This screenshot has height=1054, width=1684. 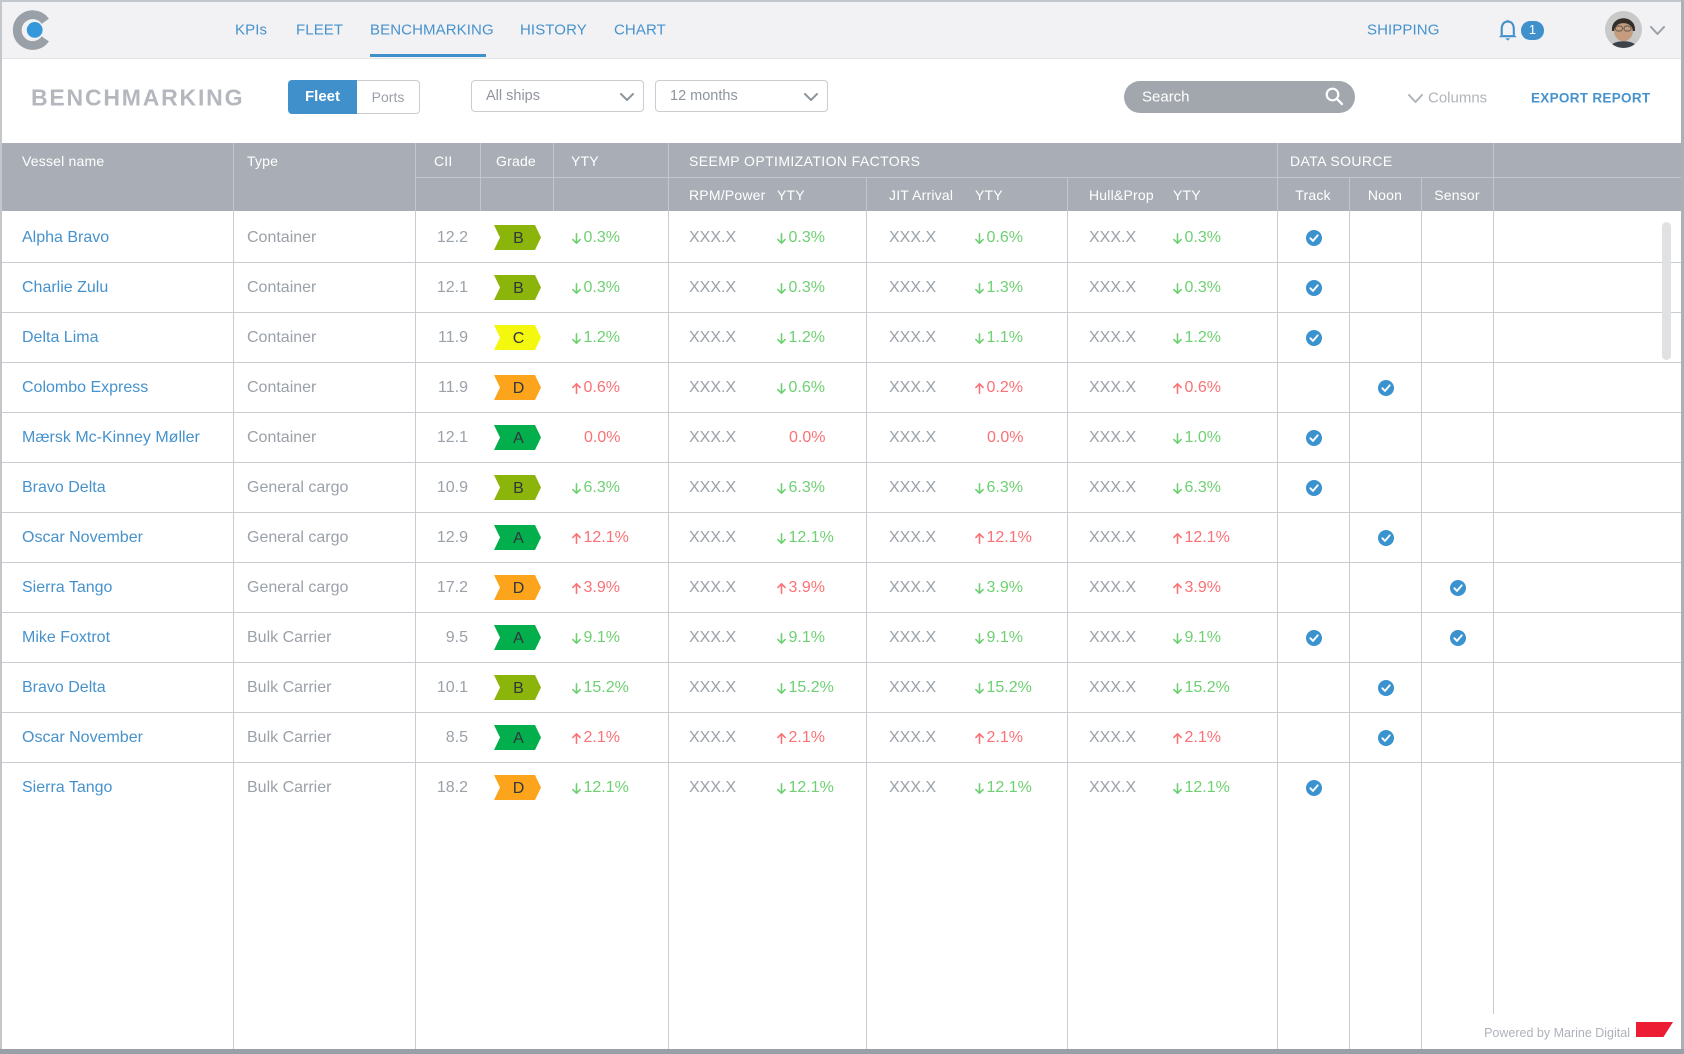 What do you see at coordinates (519, 338) in the screenshot?
I see `svg-text: C` at bounding box center [519, 338].